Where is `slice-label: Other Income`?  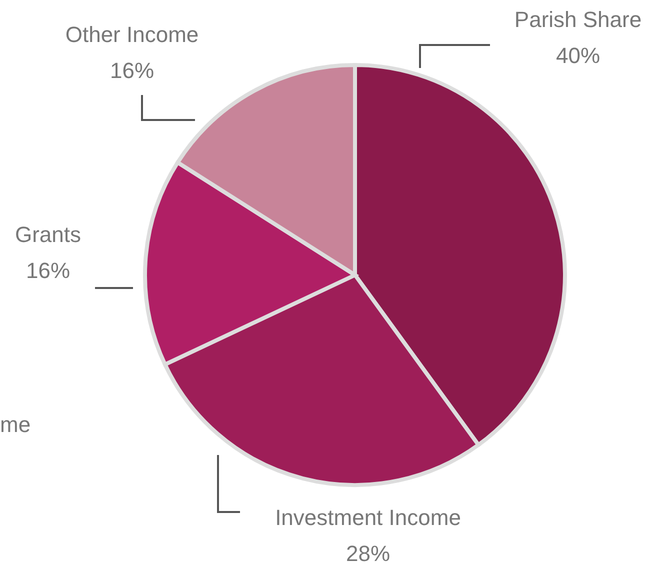 slice-label: Other Income is located at coordinates (132, 34).